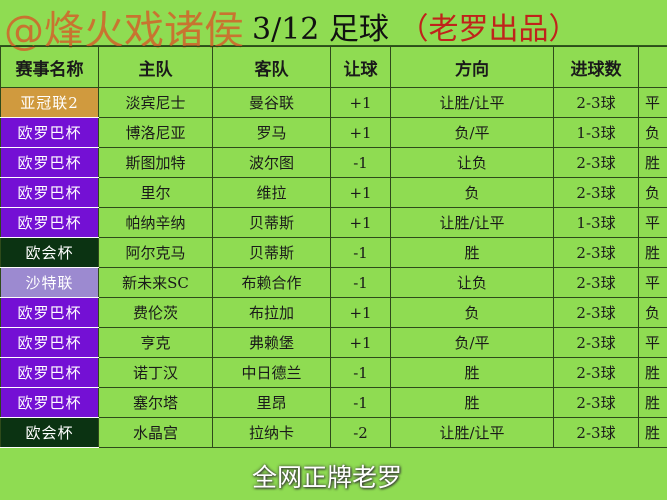 This screenshot has width=667, height=500. What do you see at coordinates (155, 102) in the screenshot?
I see `cell-home: 淡宾尼士` at bounding box center [155, 102].